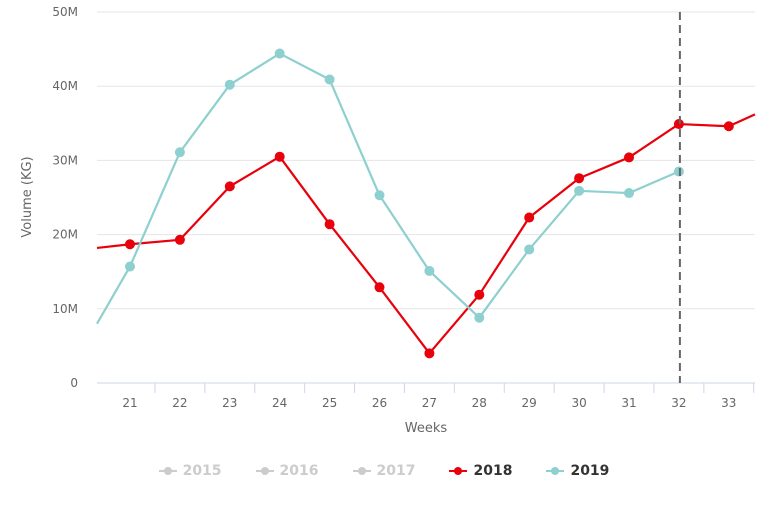 Image resolution: width=768 pixels, height=512 pixels. Describe the element at coordinates (229, 403) in the screenshot. I see `x-tick-label: 23` at that location.